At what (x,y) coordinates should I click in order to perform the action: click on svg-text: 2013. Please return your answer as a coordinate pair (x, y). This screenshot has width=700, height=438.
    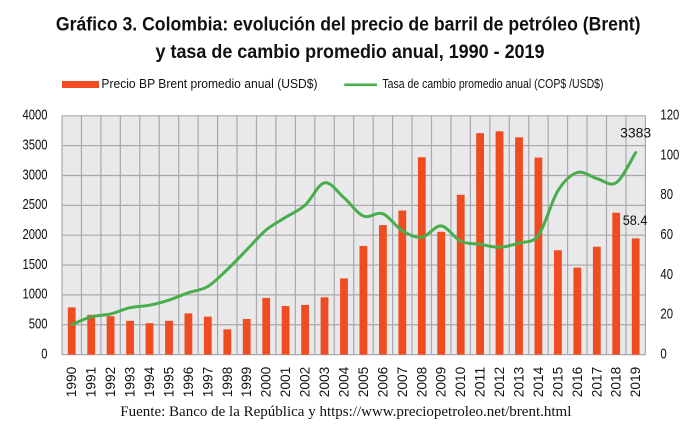
    Looking at the image, I should click on (519, 382).